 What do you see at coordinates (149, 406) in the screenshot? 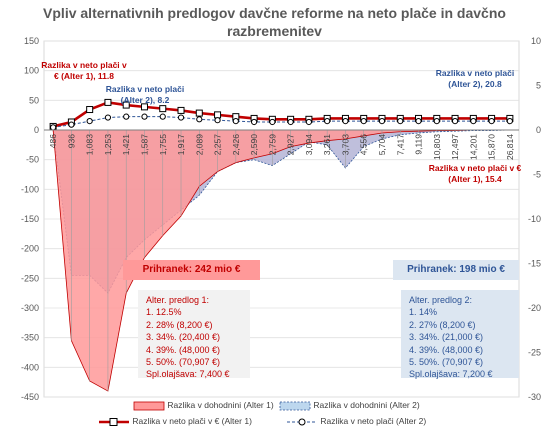
I see `legend-swatch-alter1-area` at bounding box center [149, 406].